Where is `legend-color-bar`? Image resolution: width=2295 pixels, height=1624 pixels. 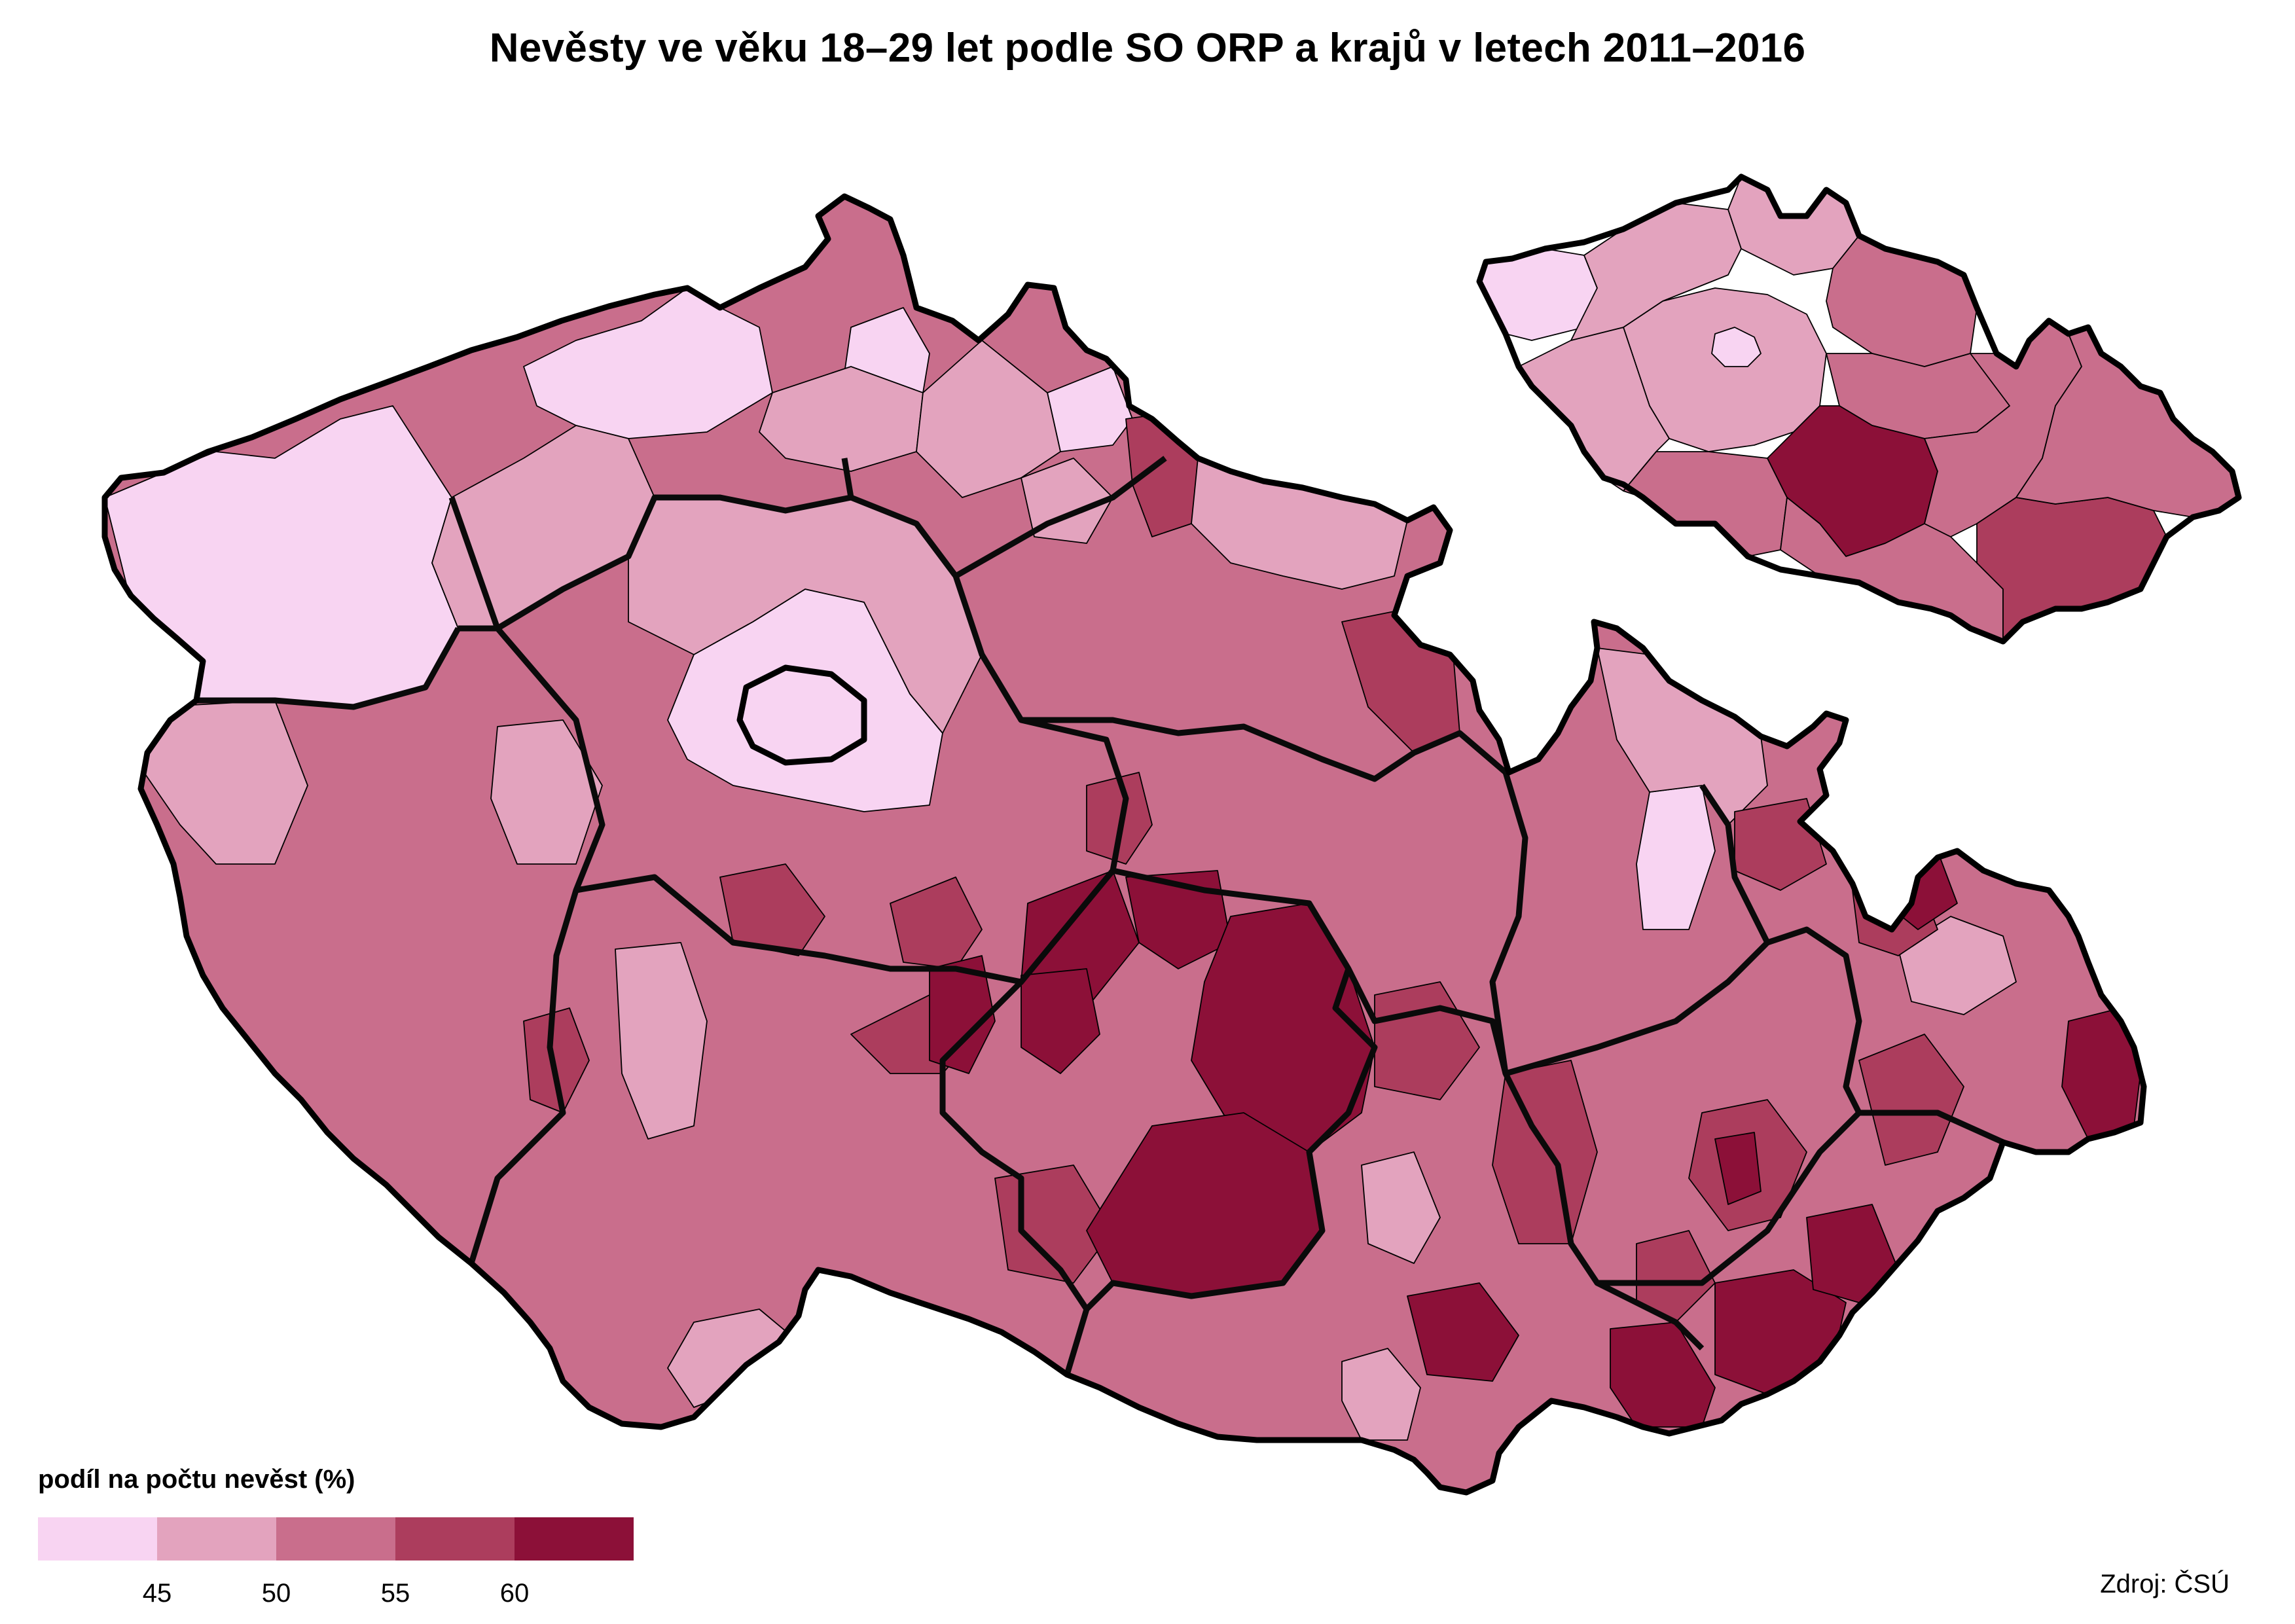
legend-color-bar is located at coordinates (336, 1539).